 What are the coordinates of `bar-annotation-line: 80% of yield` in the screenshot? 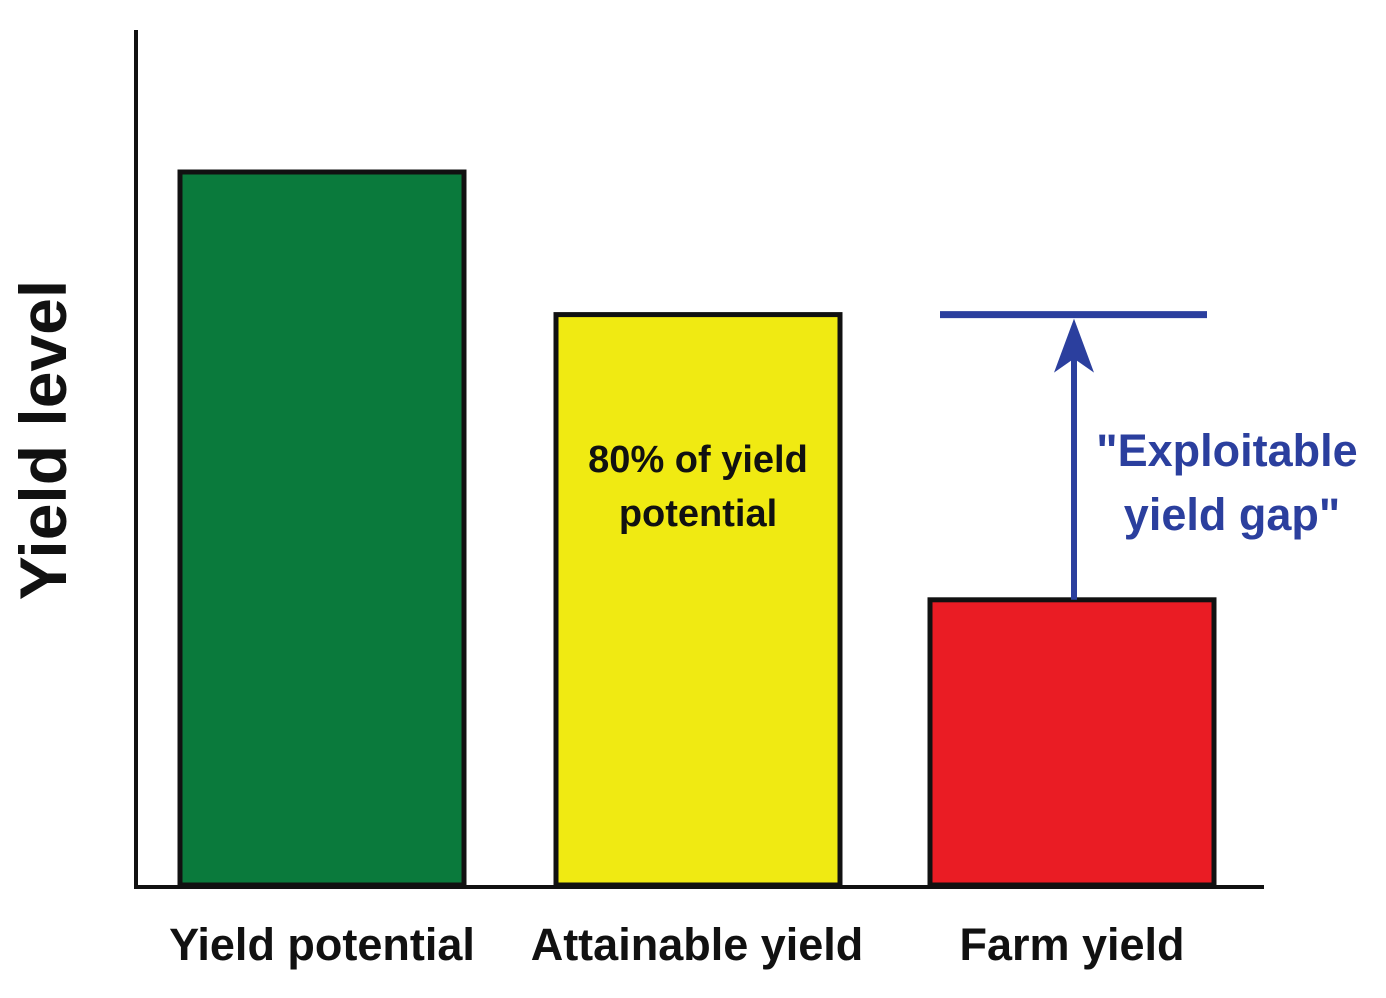 It's located at (698, 460).